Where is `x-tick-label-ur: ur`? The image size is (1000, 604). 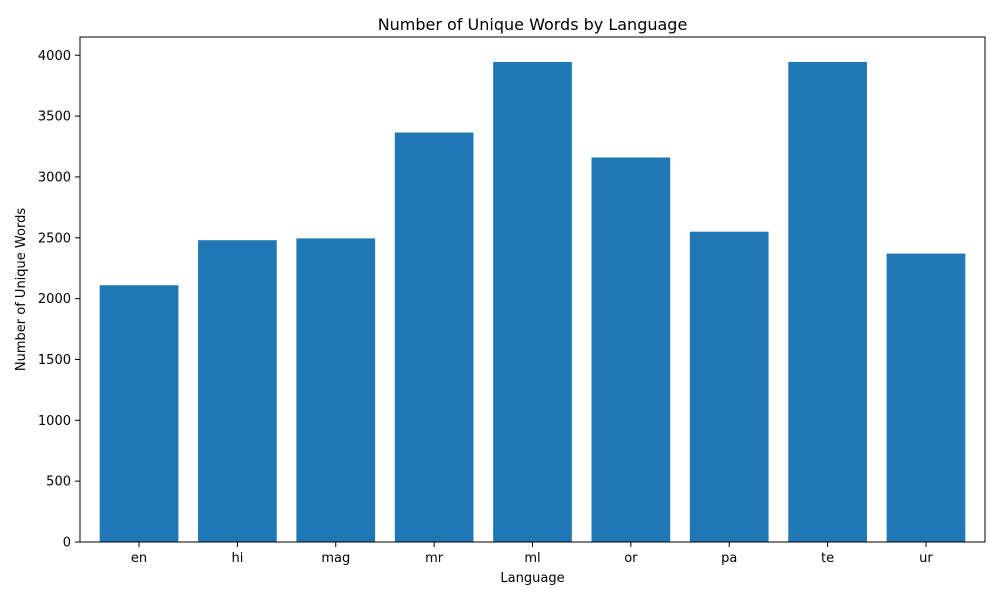
x-tick-label-ur: ur is located at coordinates (926, 558).